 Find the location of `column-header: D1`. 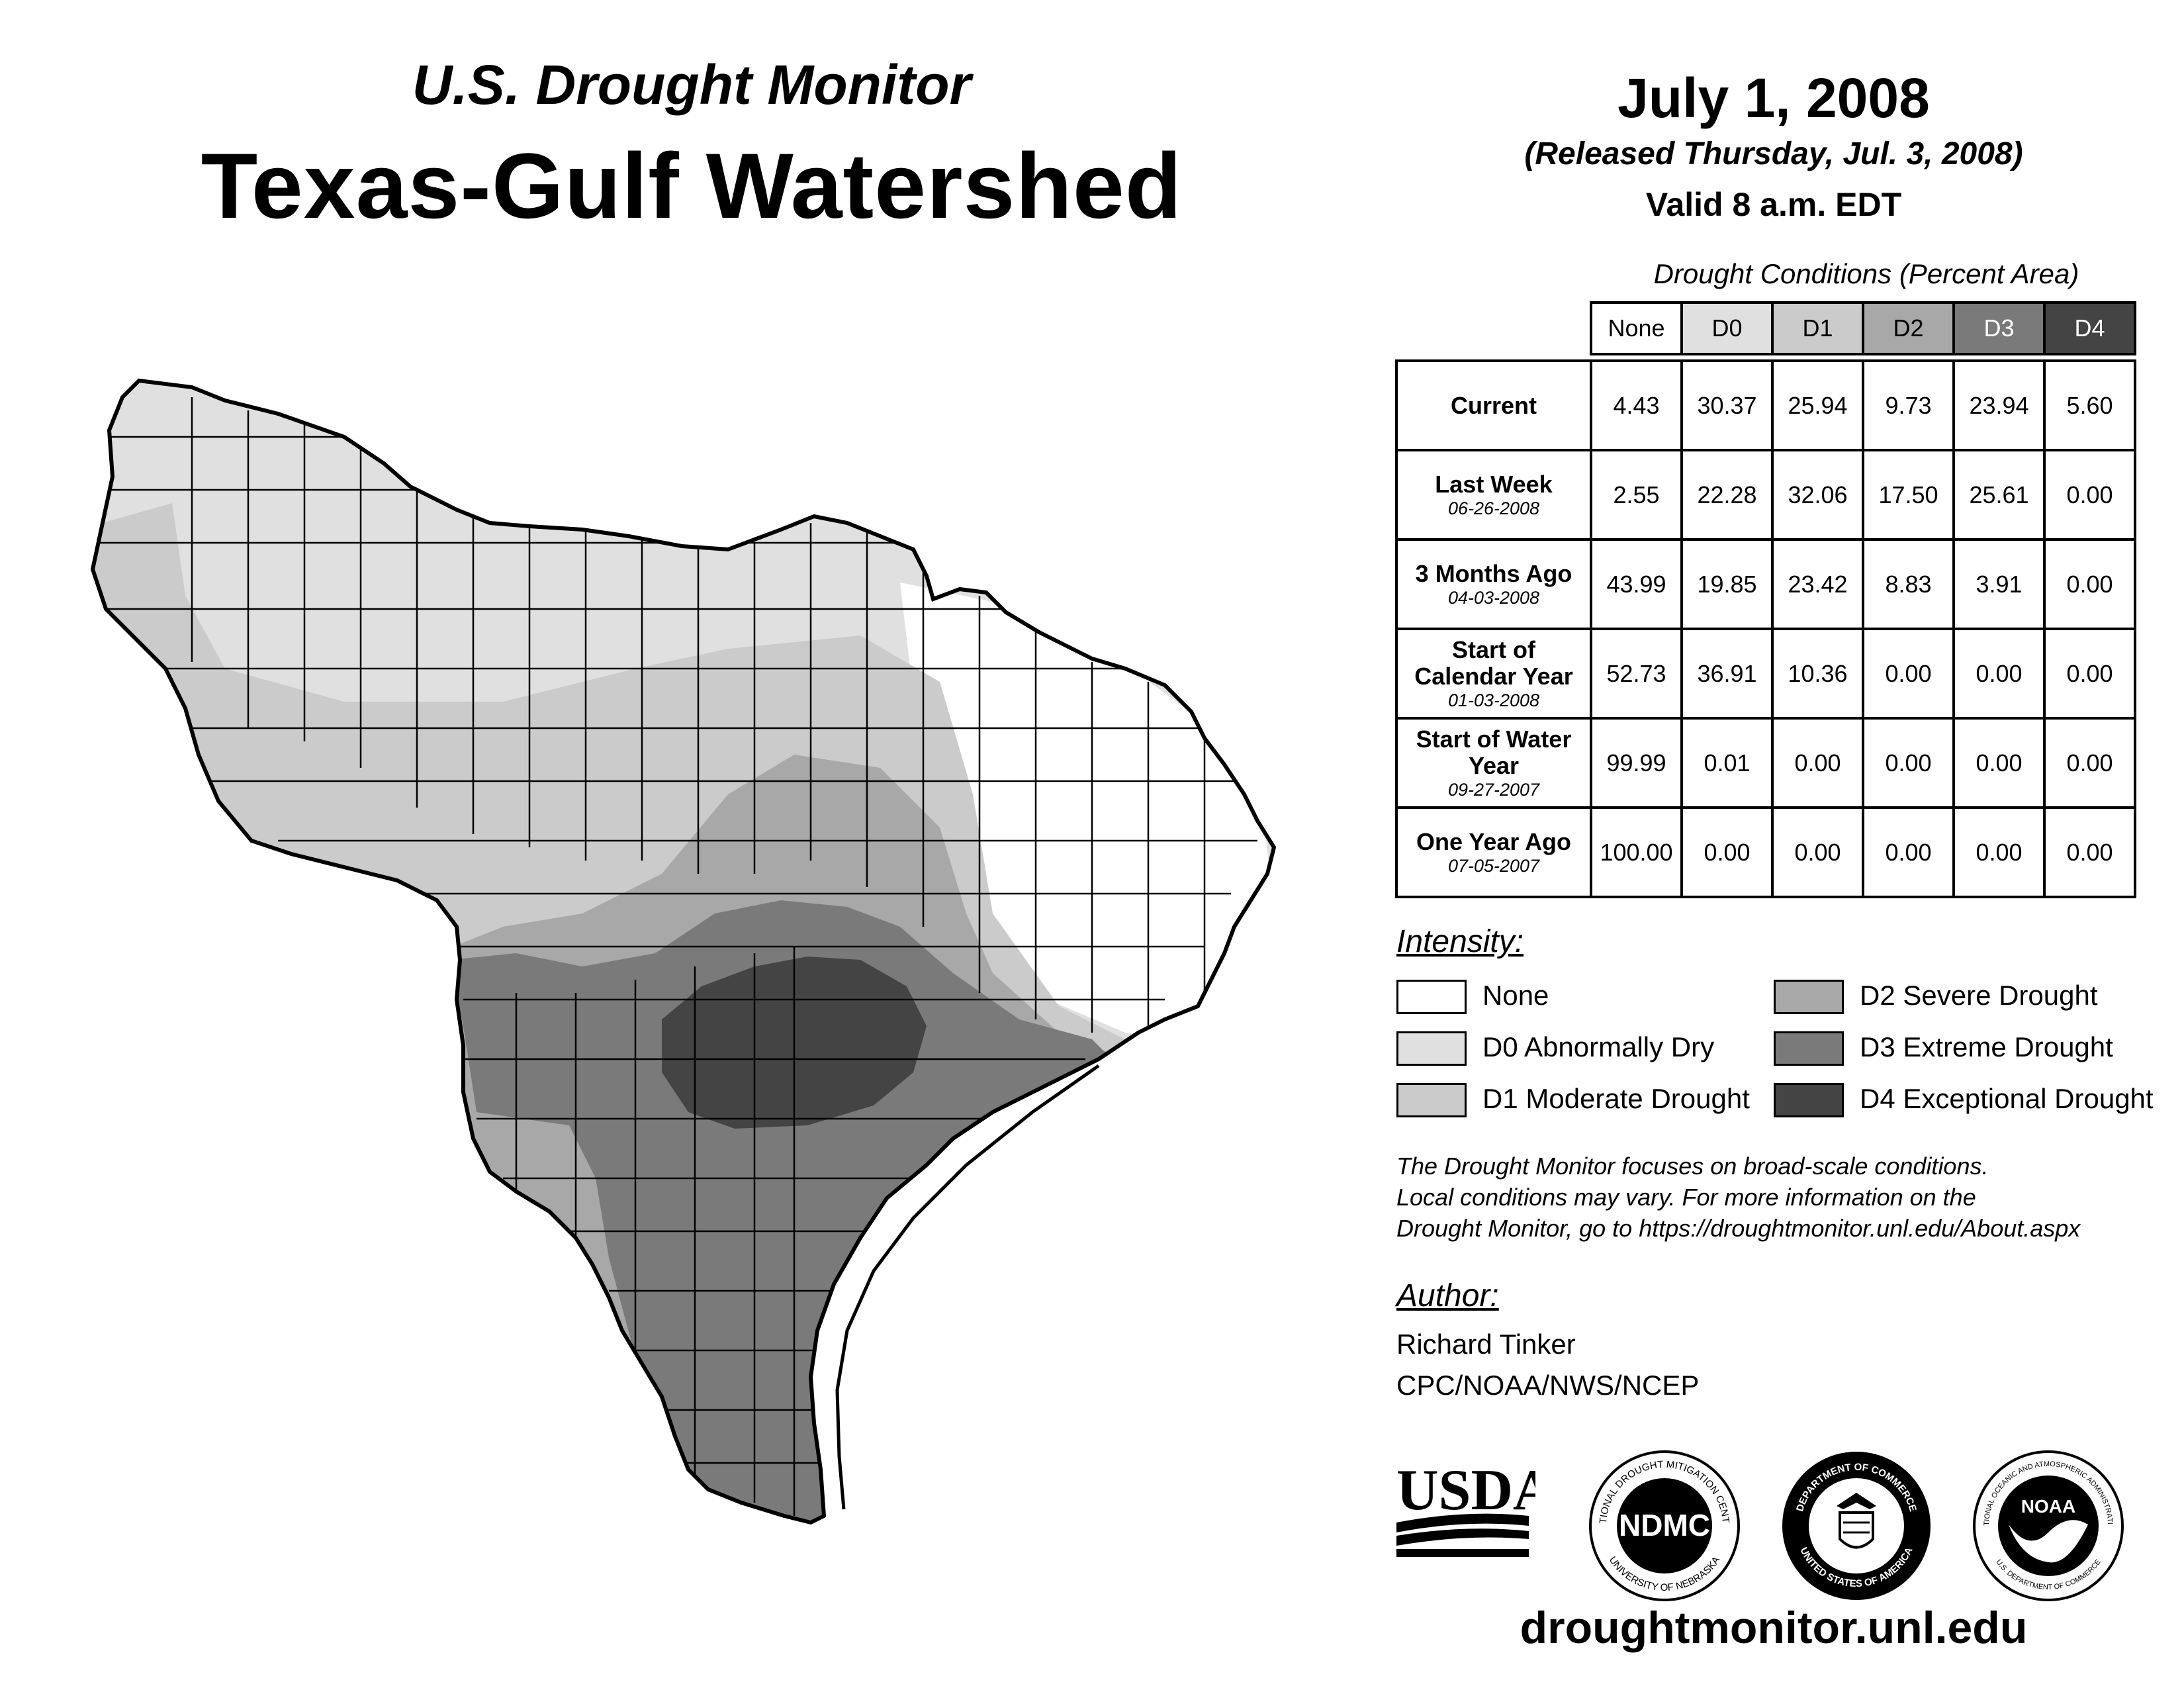

column-header: D1 is located at coordinates (1817, 328).